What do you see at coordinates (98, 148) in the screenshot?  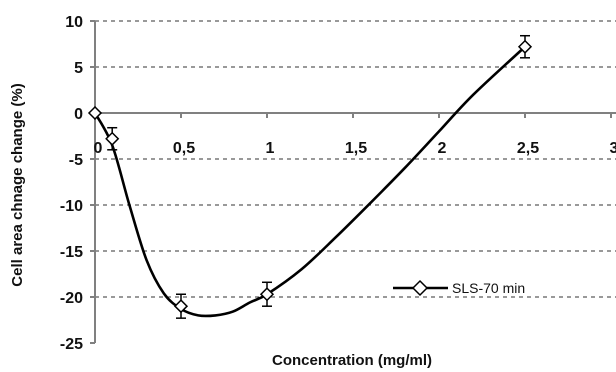 I see `x-tick-label-0: 0` at bounding box center [98, 148].